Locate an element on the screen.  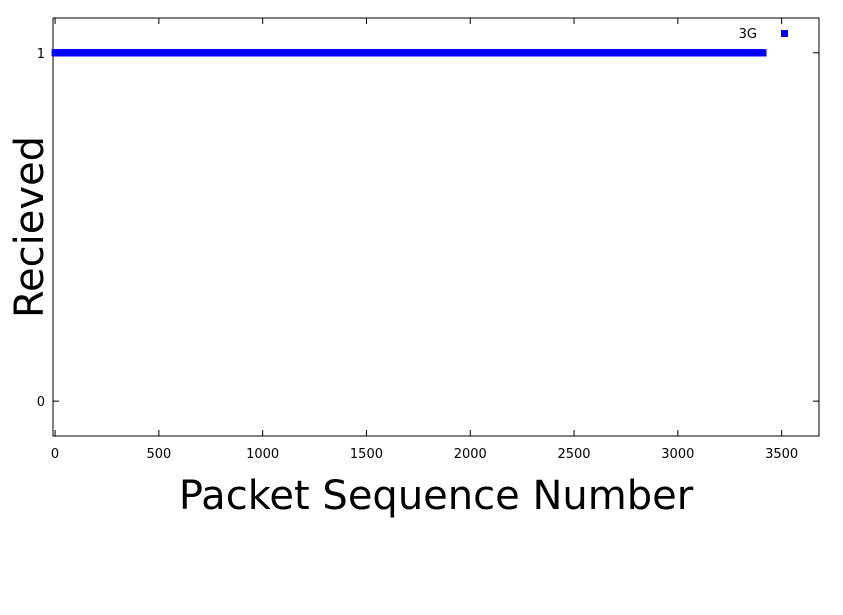
x-tick-label: 1000 is located at coordinates (262, 454).